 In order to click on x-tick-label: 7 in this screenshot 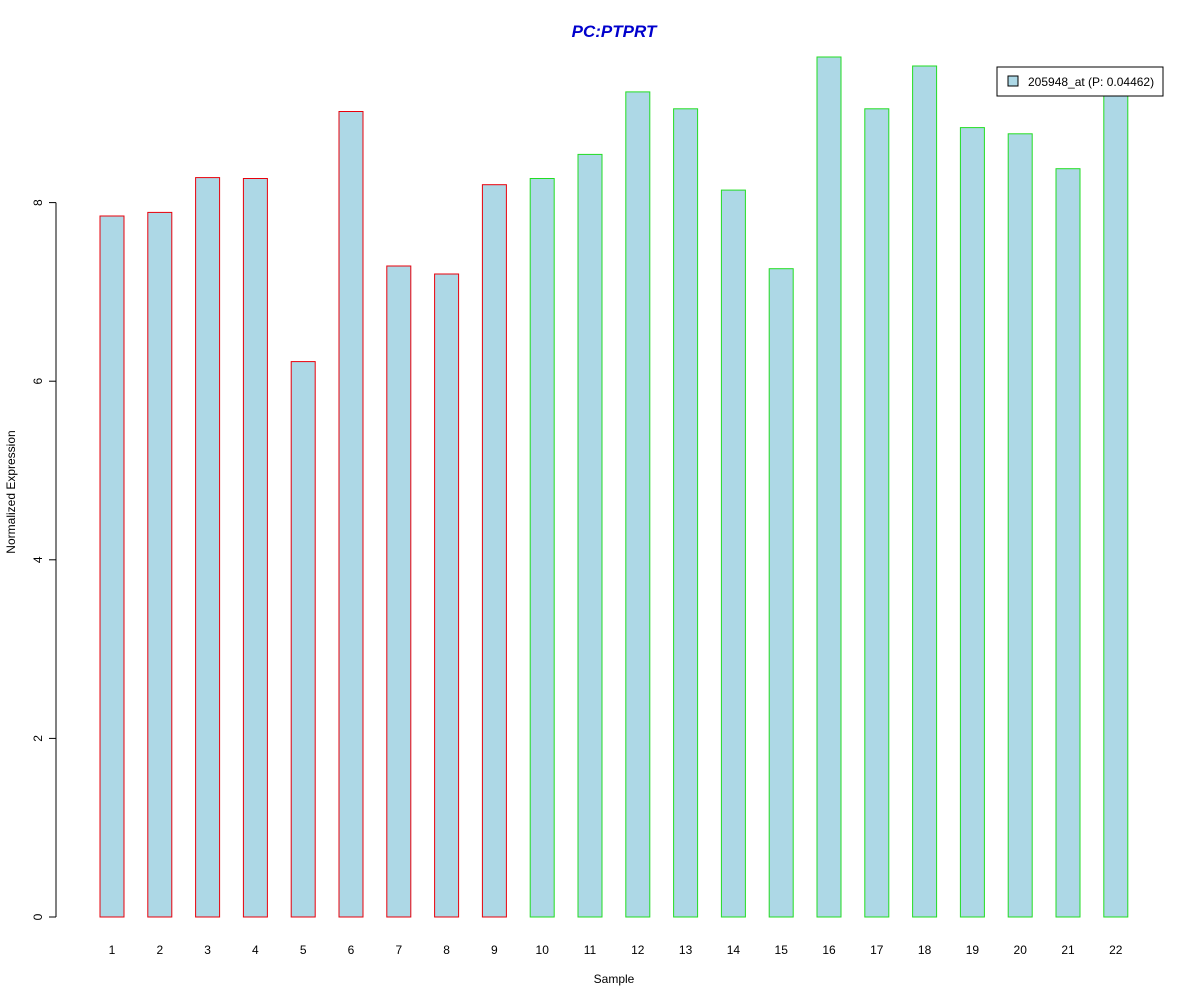, I will do `click(398, 950)`.